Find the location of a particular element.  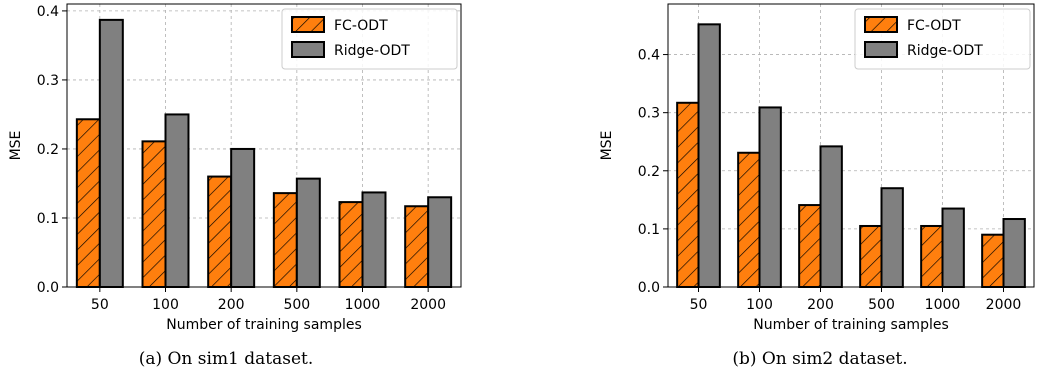

figure-caption: (b) On sim2 dataset. is located at coordinates (819, 359).